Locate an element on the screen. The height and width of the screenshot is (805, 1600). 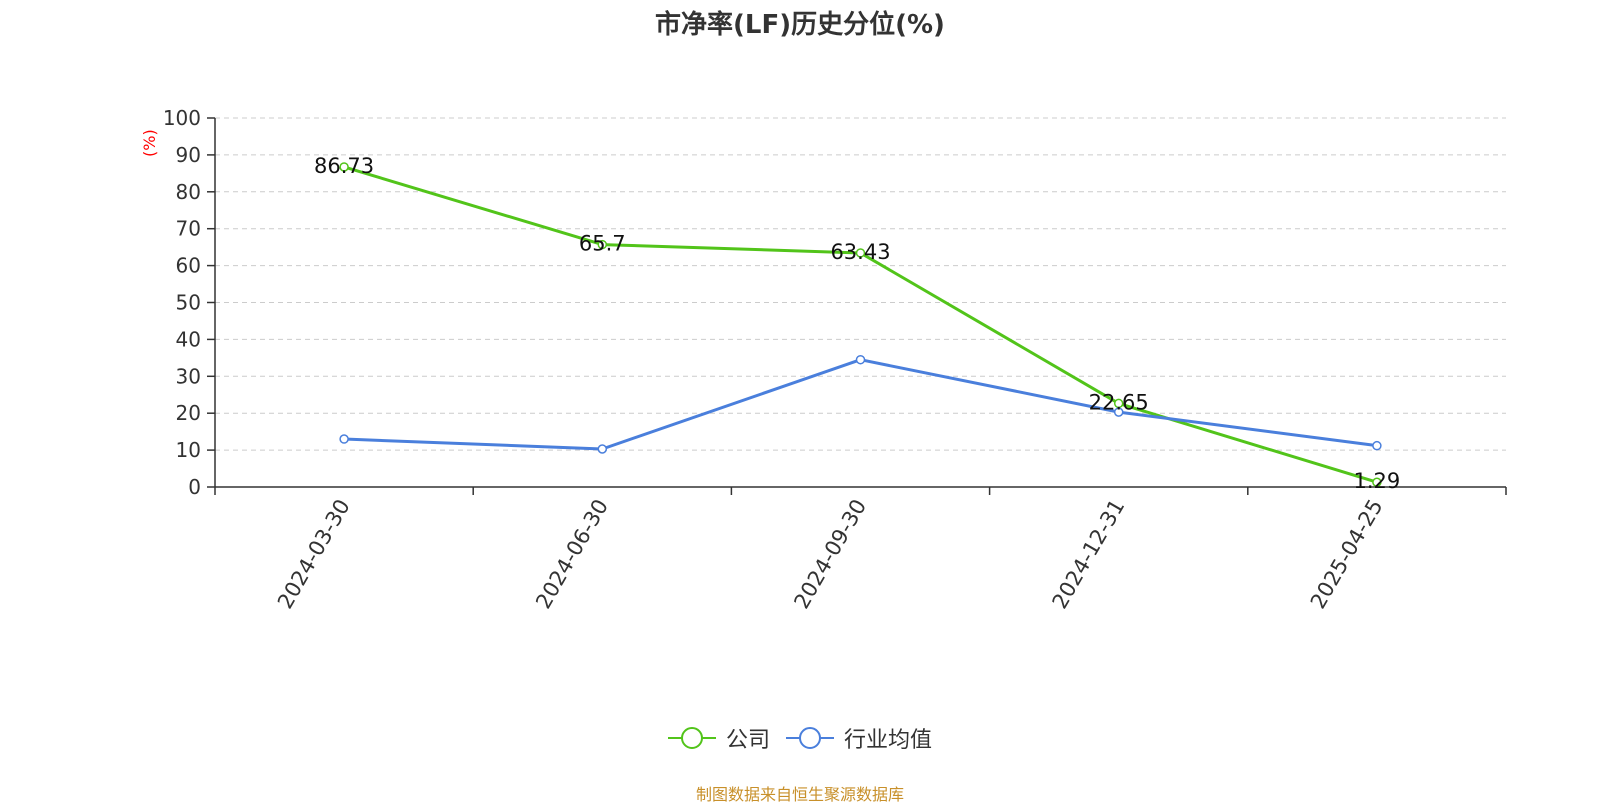
source-note: 制图数据来自恒生聚源数据库 is located at coordinates (799, 794).